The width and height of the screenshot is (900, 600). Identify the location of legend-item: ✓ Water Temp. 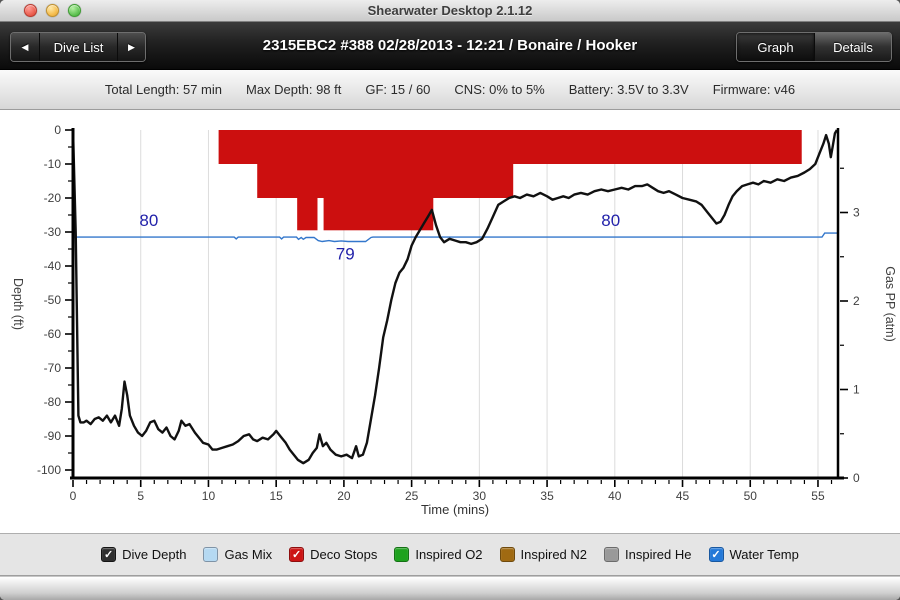
(753, 554).